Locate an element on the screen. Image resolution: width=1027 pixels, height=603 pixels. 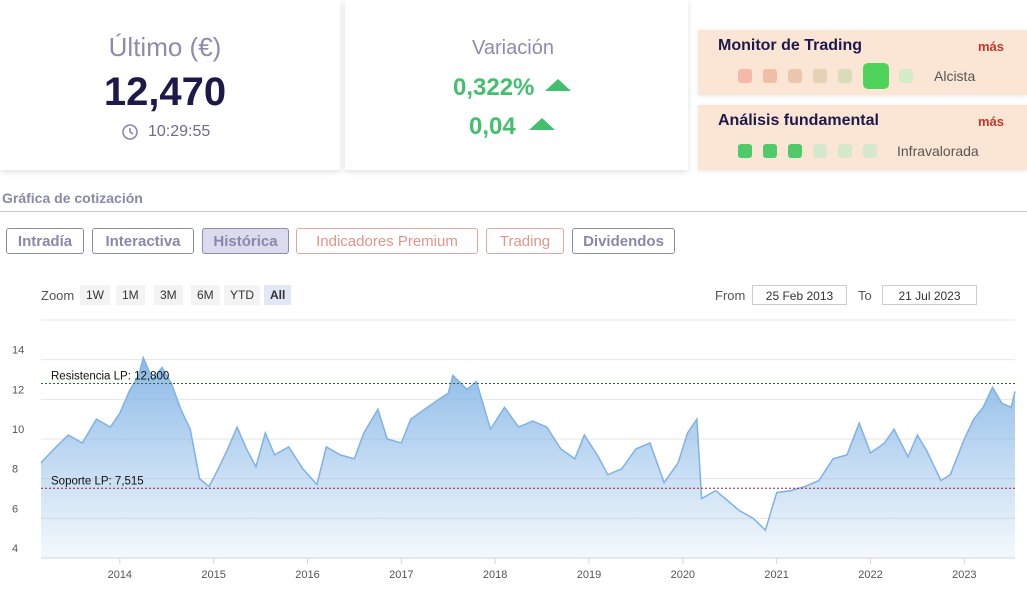
fundamental-title: Análisis fundamental is located at coordinates (798, 120).